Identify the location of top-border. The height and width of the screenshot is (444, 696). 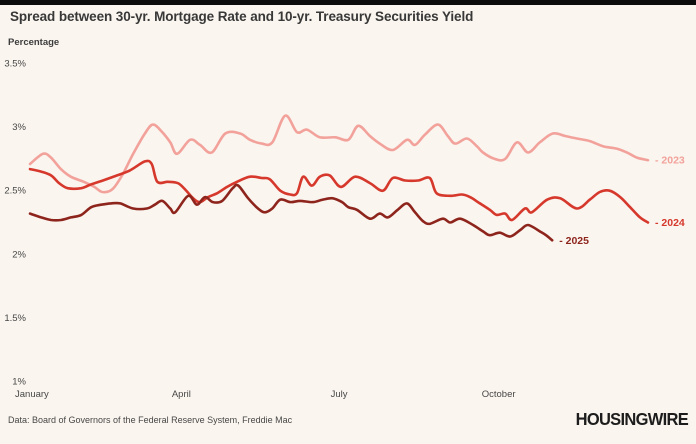
(348, 2).